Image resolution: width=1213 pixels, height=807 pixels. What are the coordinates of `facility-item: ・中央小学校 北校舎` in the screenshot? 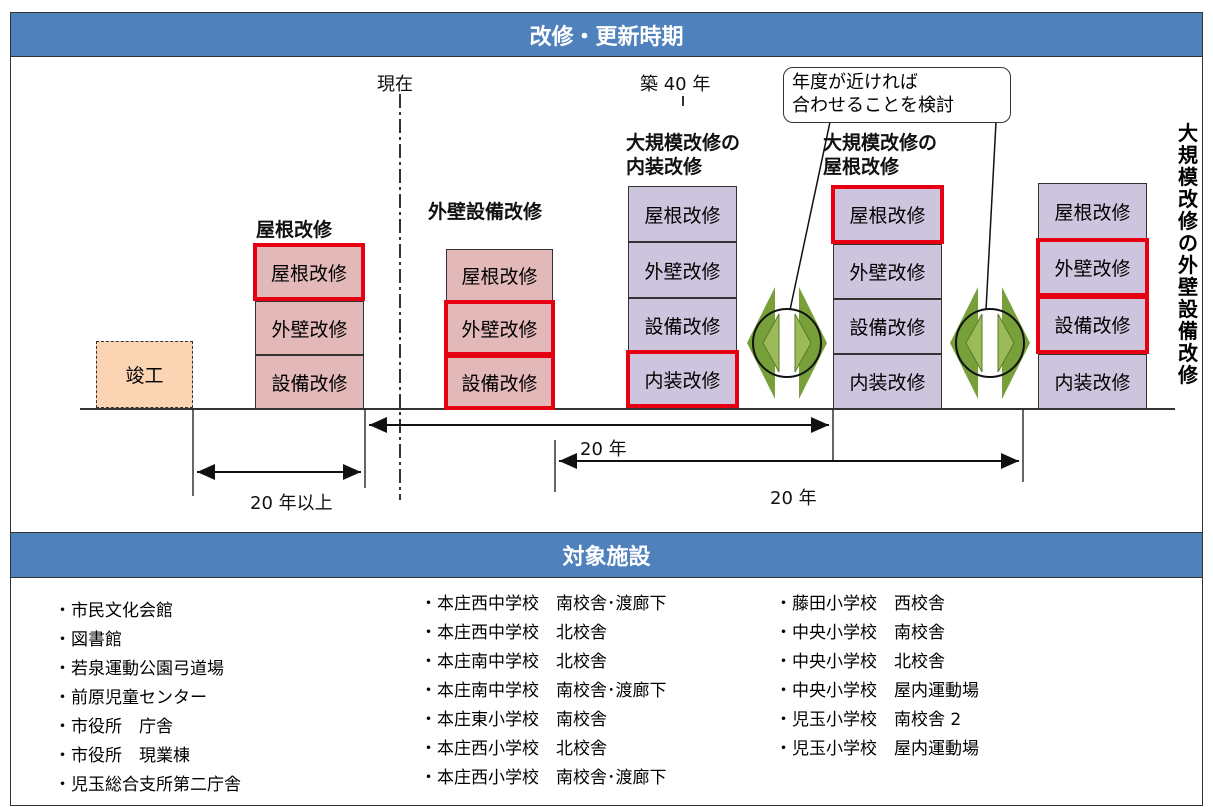 It's located at (860, 662).